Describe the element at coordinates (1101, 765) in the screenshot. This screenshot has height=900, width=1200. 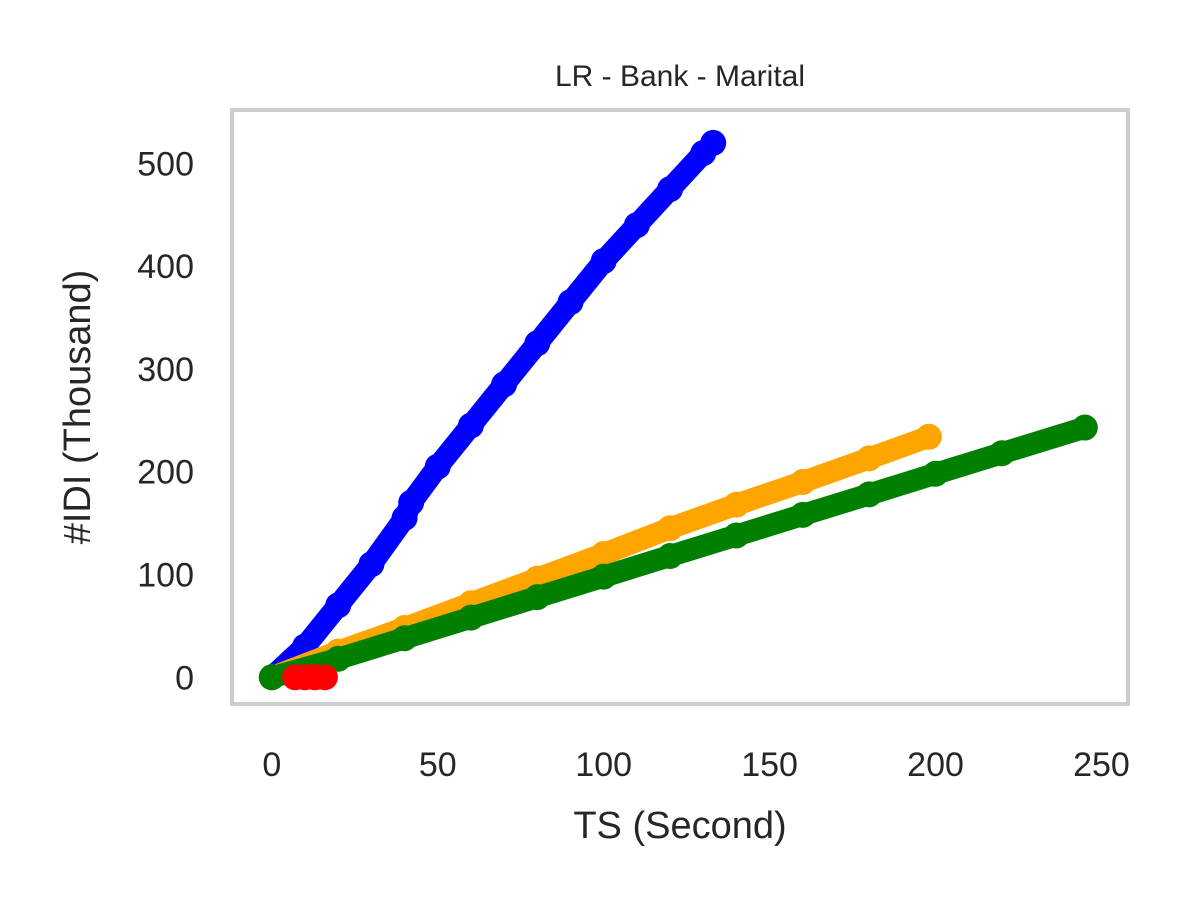
I see `x-tick-label: 250` at that location.